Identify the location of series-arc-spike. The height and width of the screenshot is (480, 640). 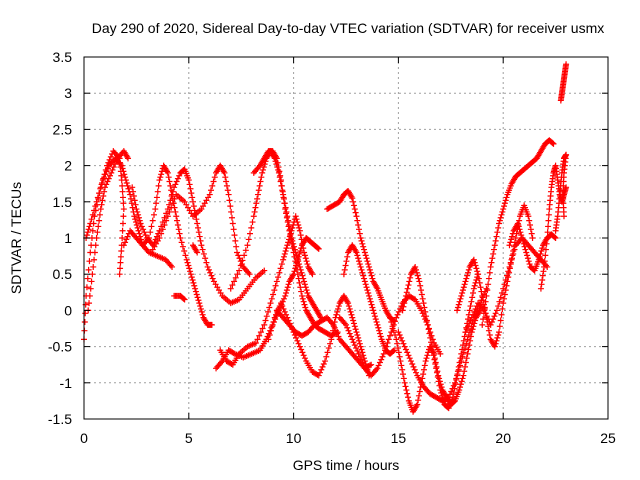
(563, 82).